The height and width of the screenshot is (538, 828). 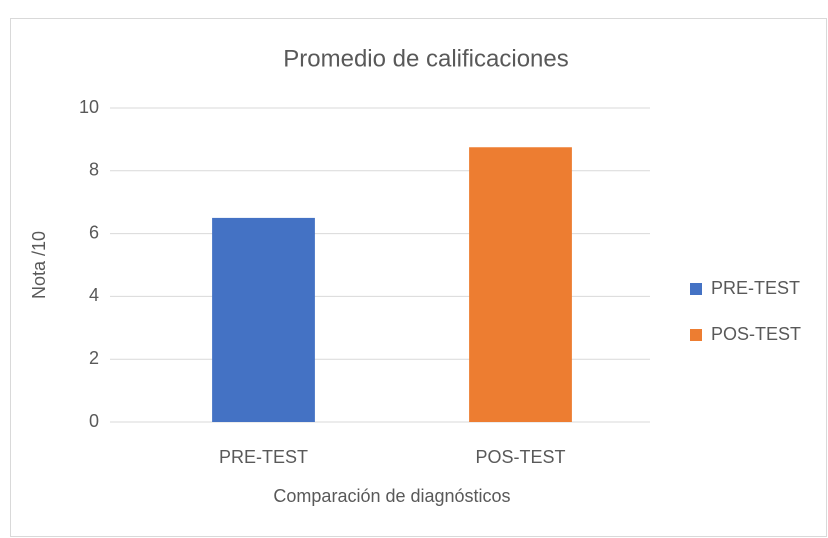 I want to click on legend-label: PRE-TEST, so click(x=755, y=288).